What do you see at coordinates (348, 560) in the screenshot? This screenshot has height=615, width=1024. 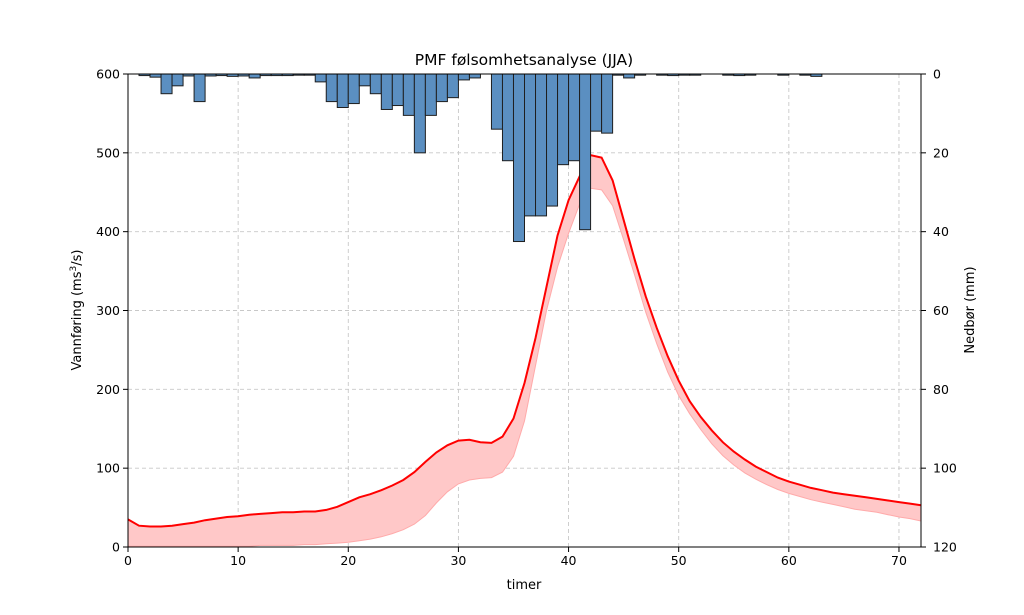 I see `x-tick-label: 20` at bounding box center [348, 560].